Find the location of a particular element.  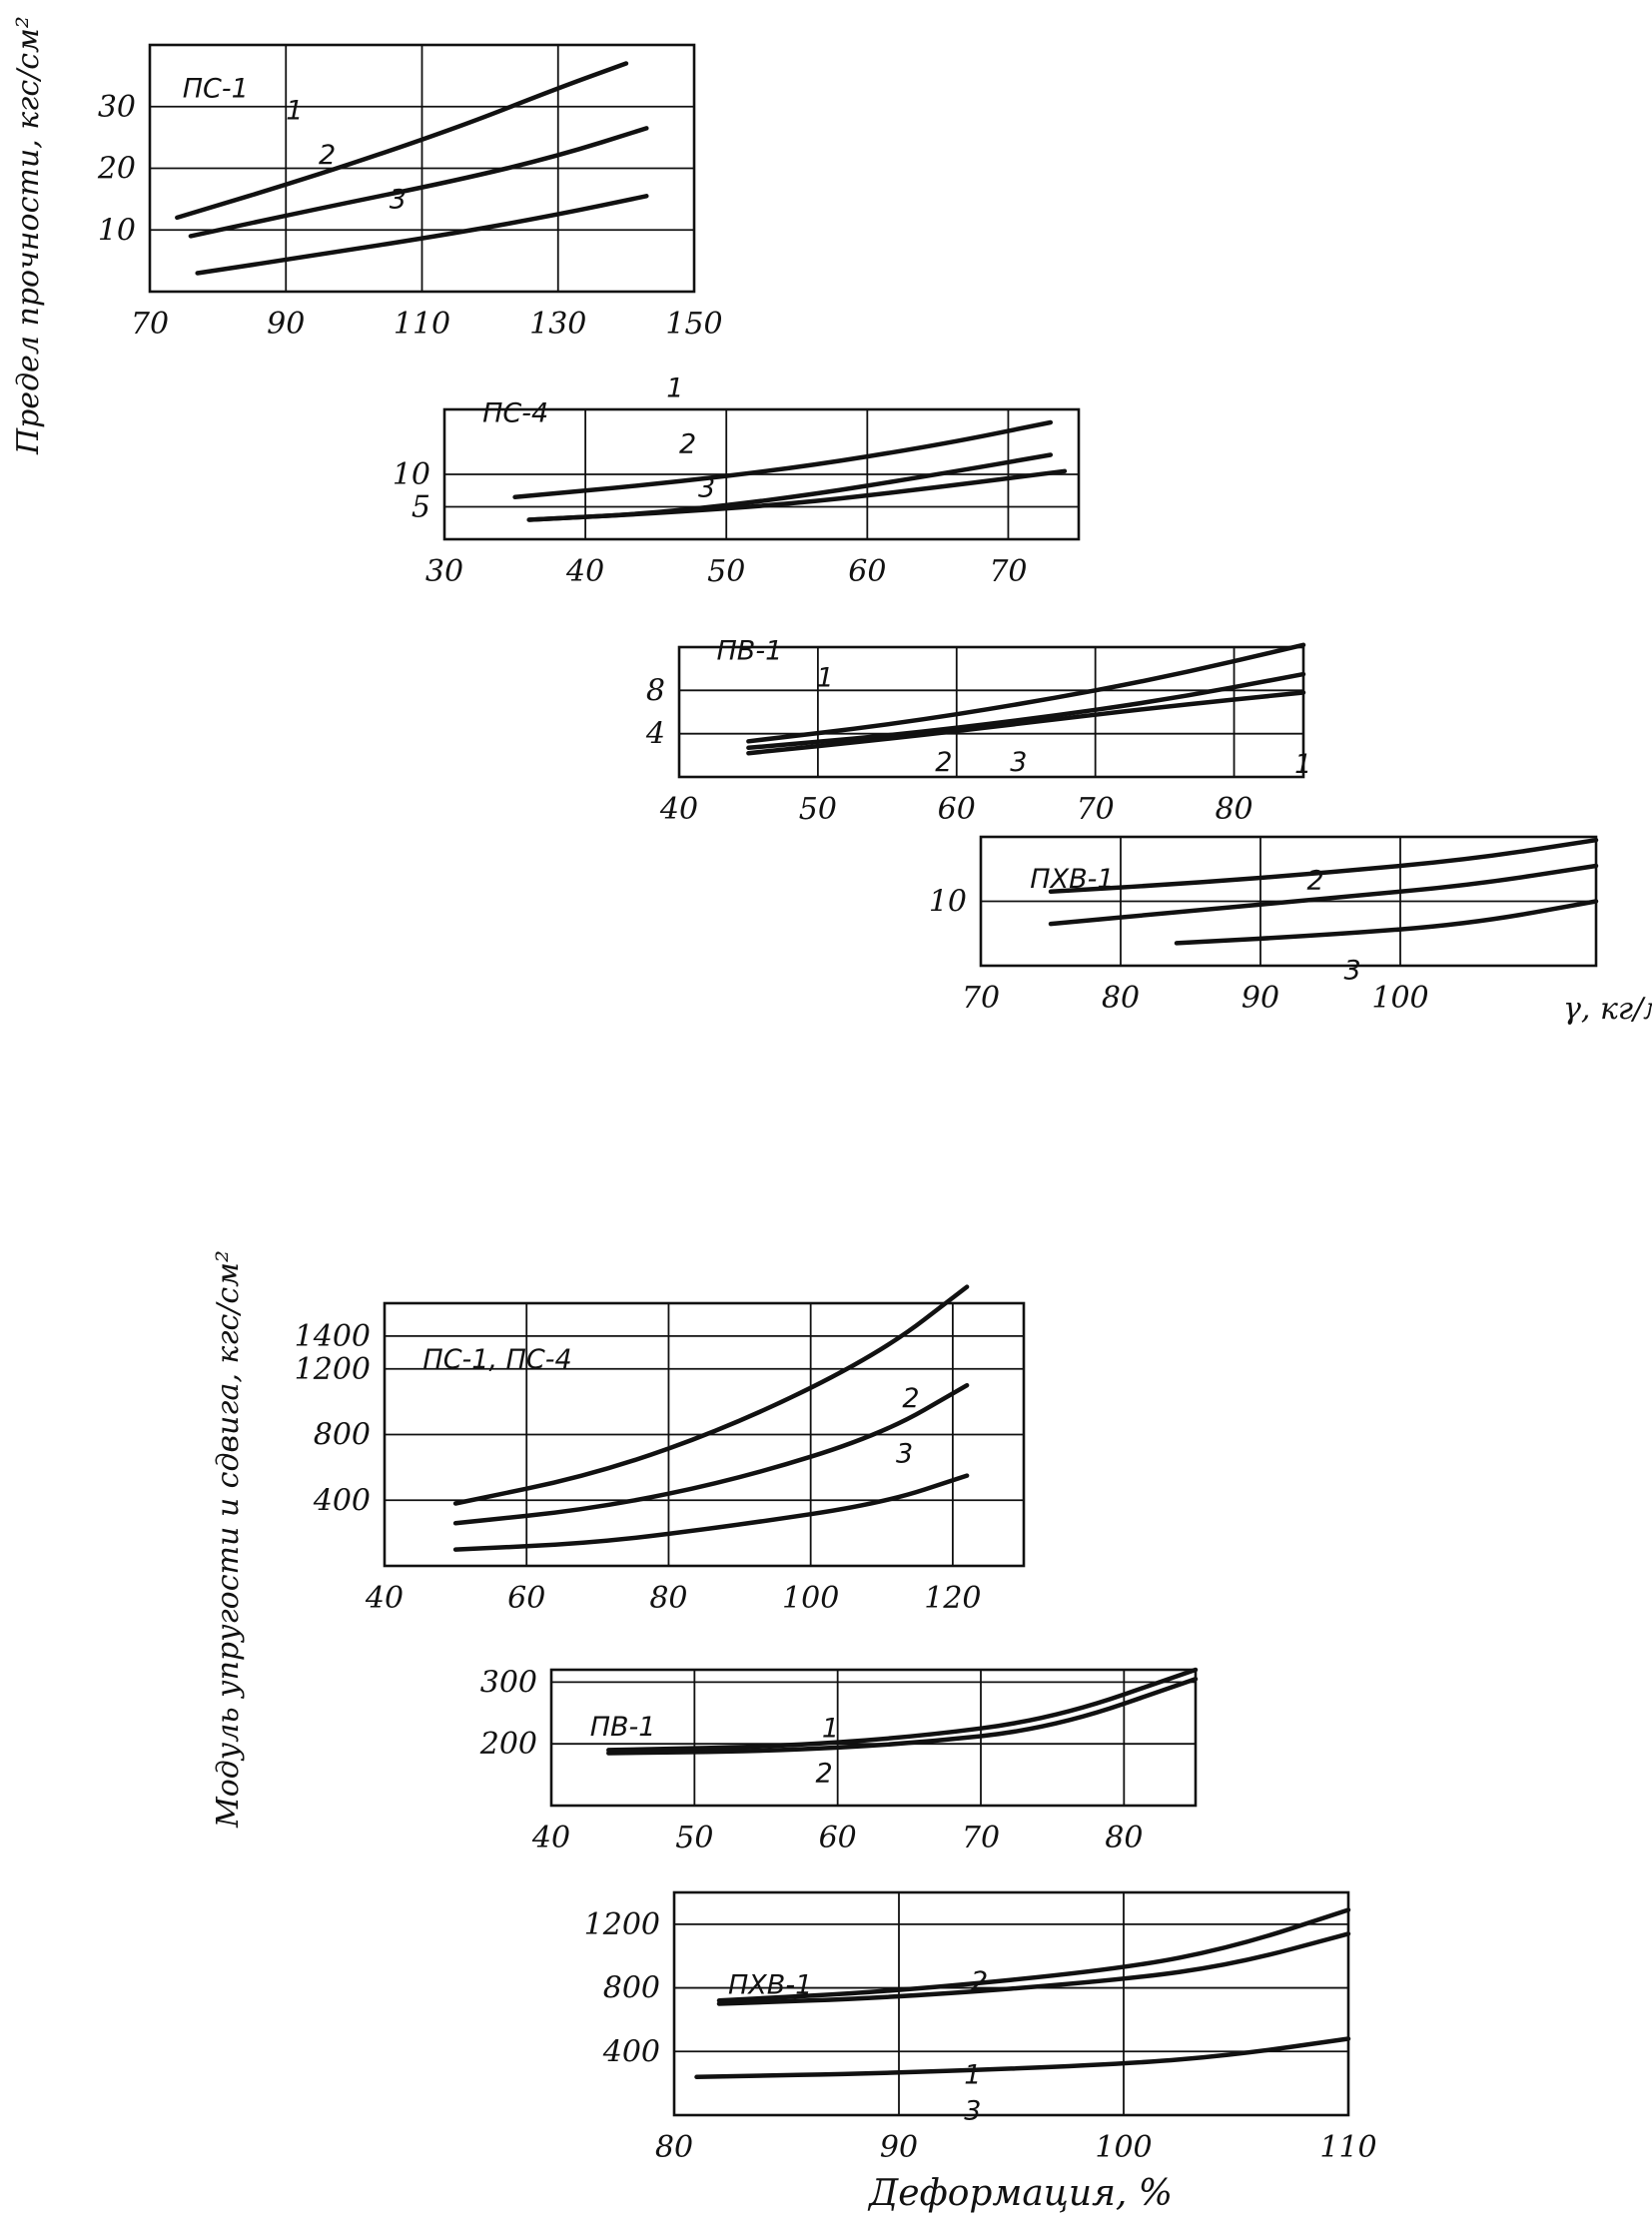

y-tick-label: 300 is located at coordinates (508, 1682).